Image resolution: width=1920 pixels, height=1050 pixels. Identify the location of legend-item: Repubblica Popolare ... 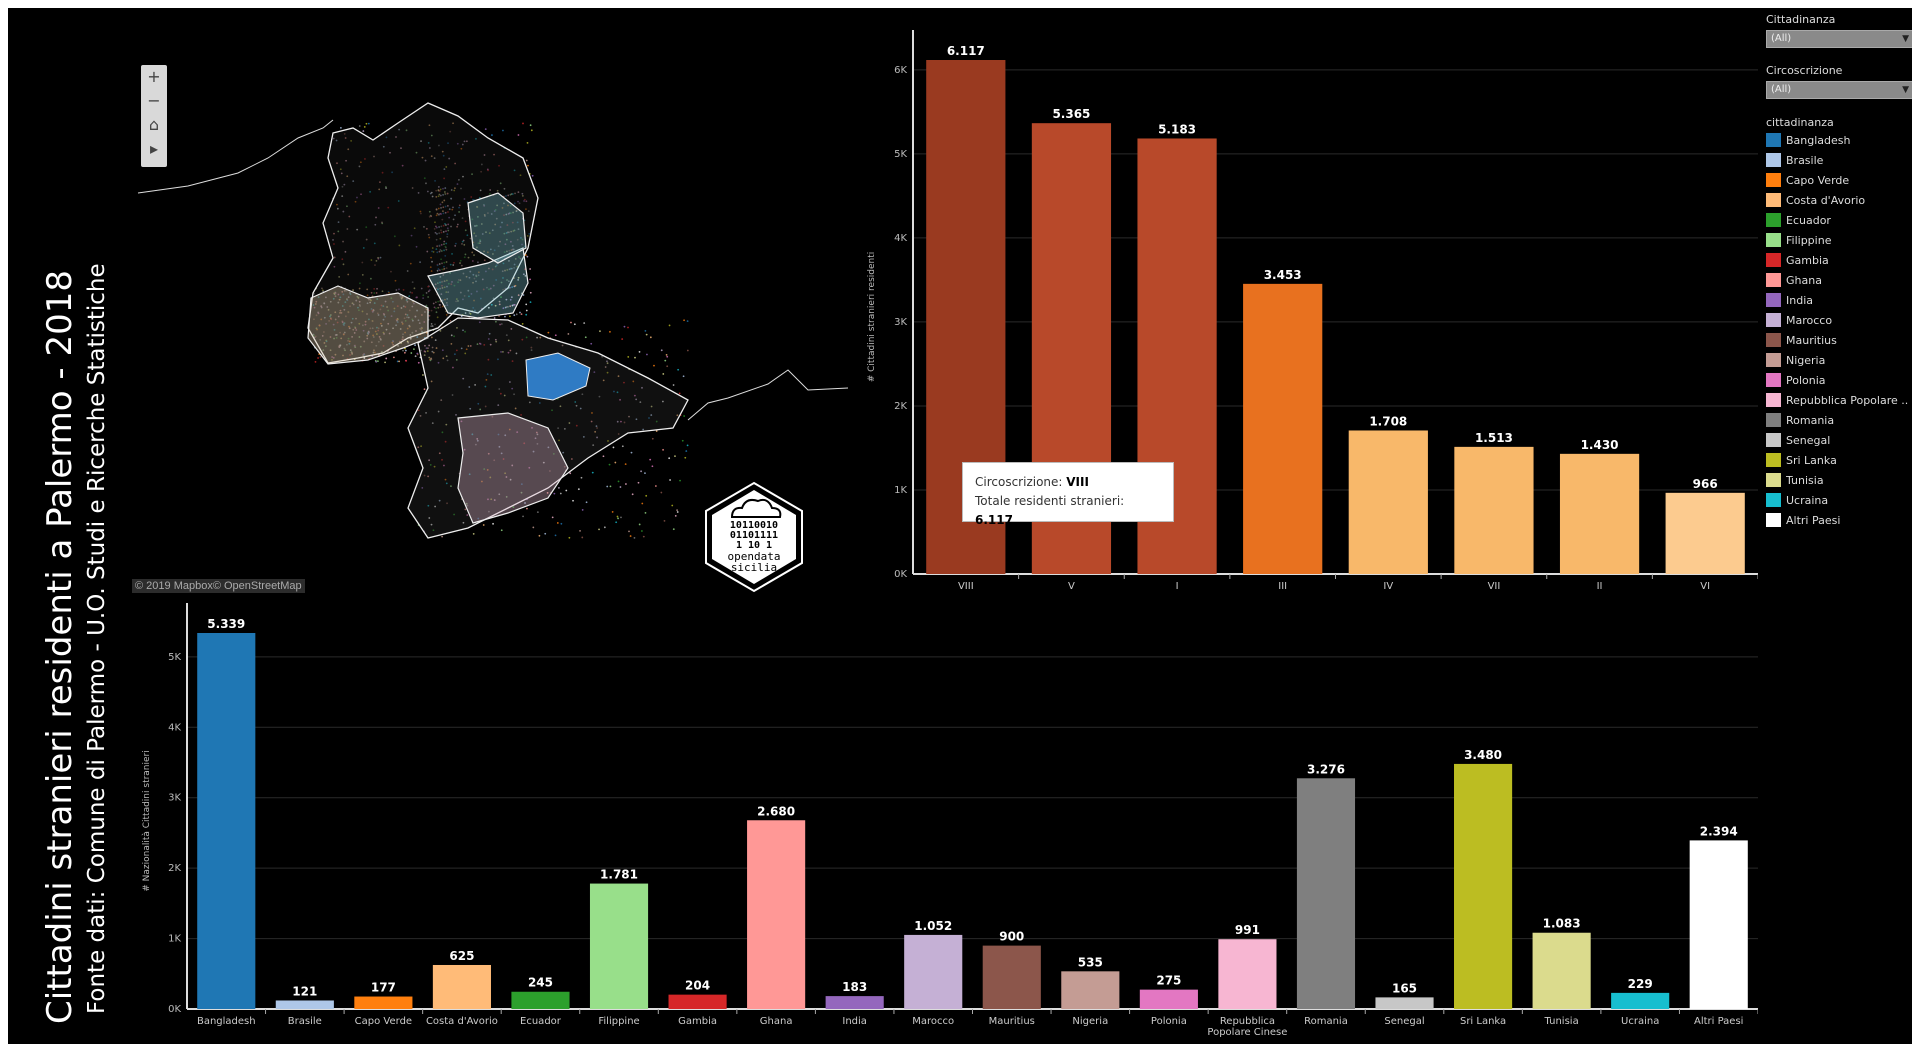
(1839, 400).